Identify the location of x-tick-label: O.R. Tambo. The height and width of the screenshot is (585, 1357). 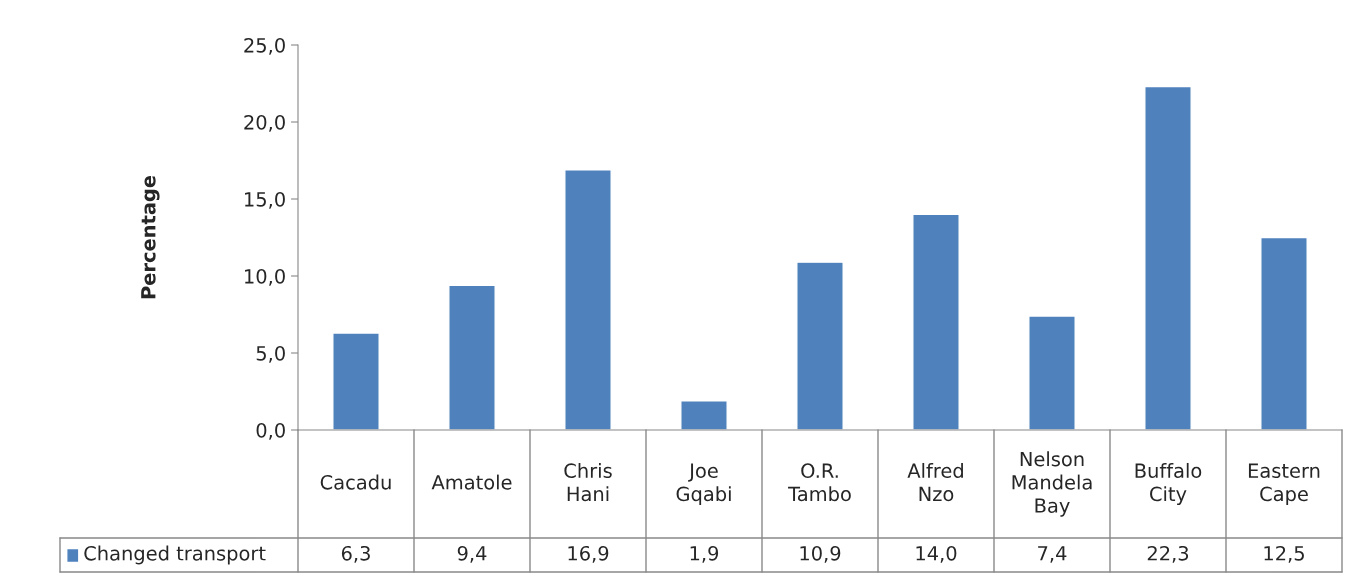
(819, 482).